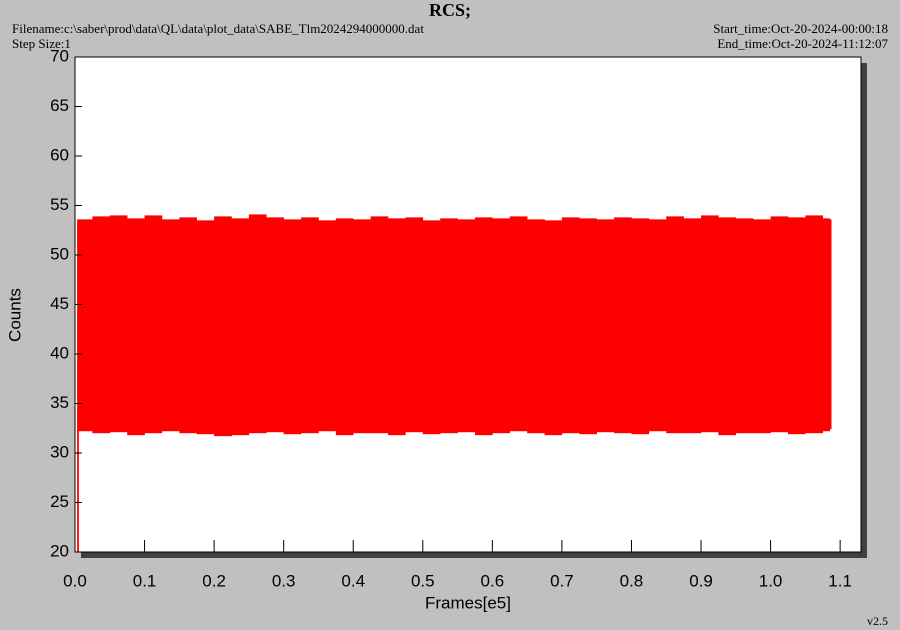 The image size is (900, 630). I want to click on y-tick-label: 20, so click(59, 550).